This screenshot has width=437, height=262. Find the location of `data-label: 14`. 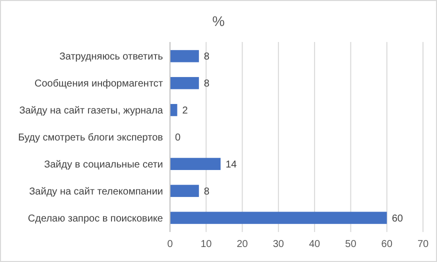

data-label: 14 is located at coordinates (232, 164).